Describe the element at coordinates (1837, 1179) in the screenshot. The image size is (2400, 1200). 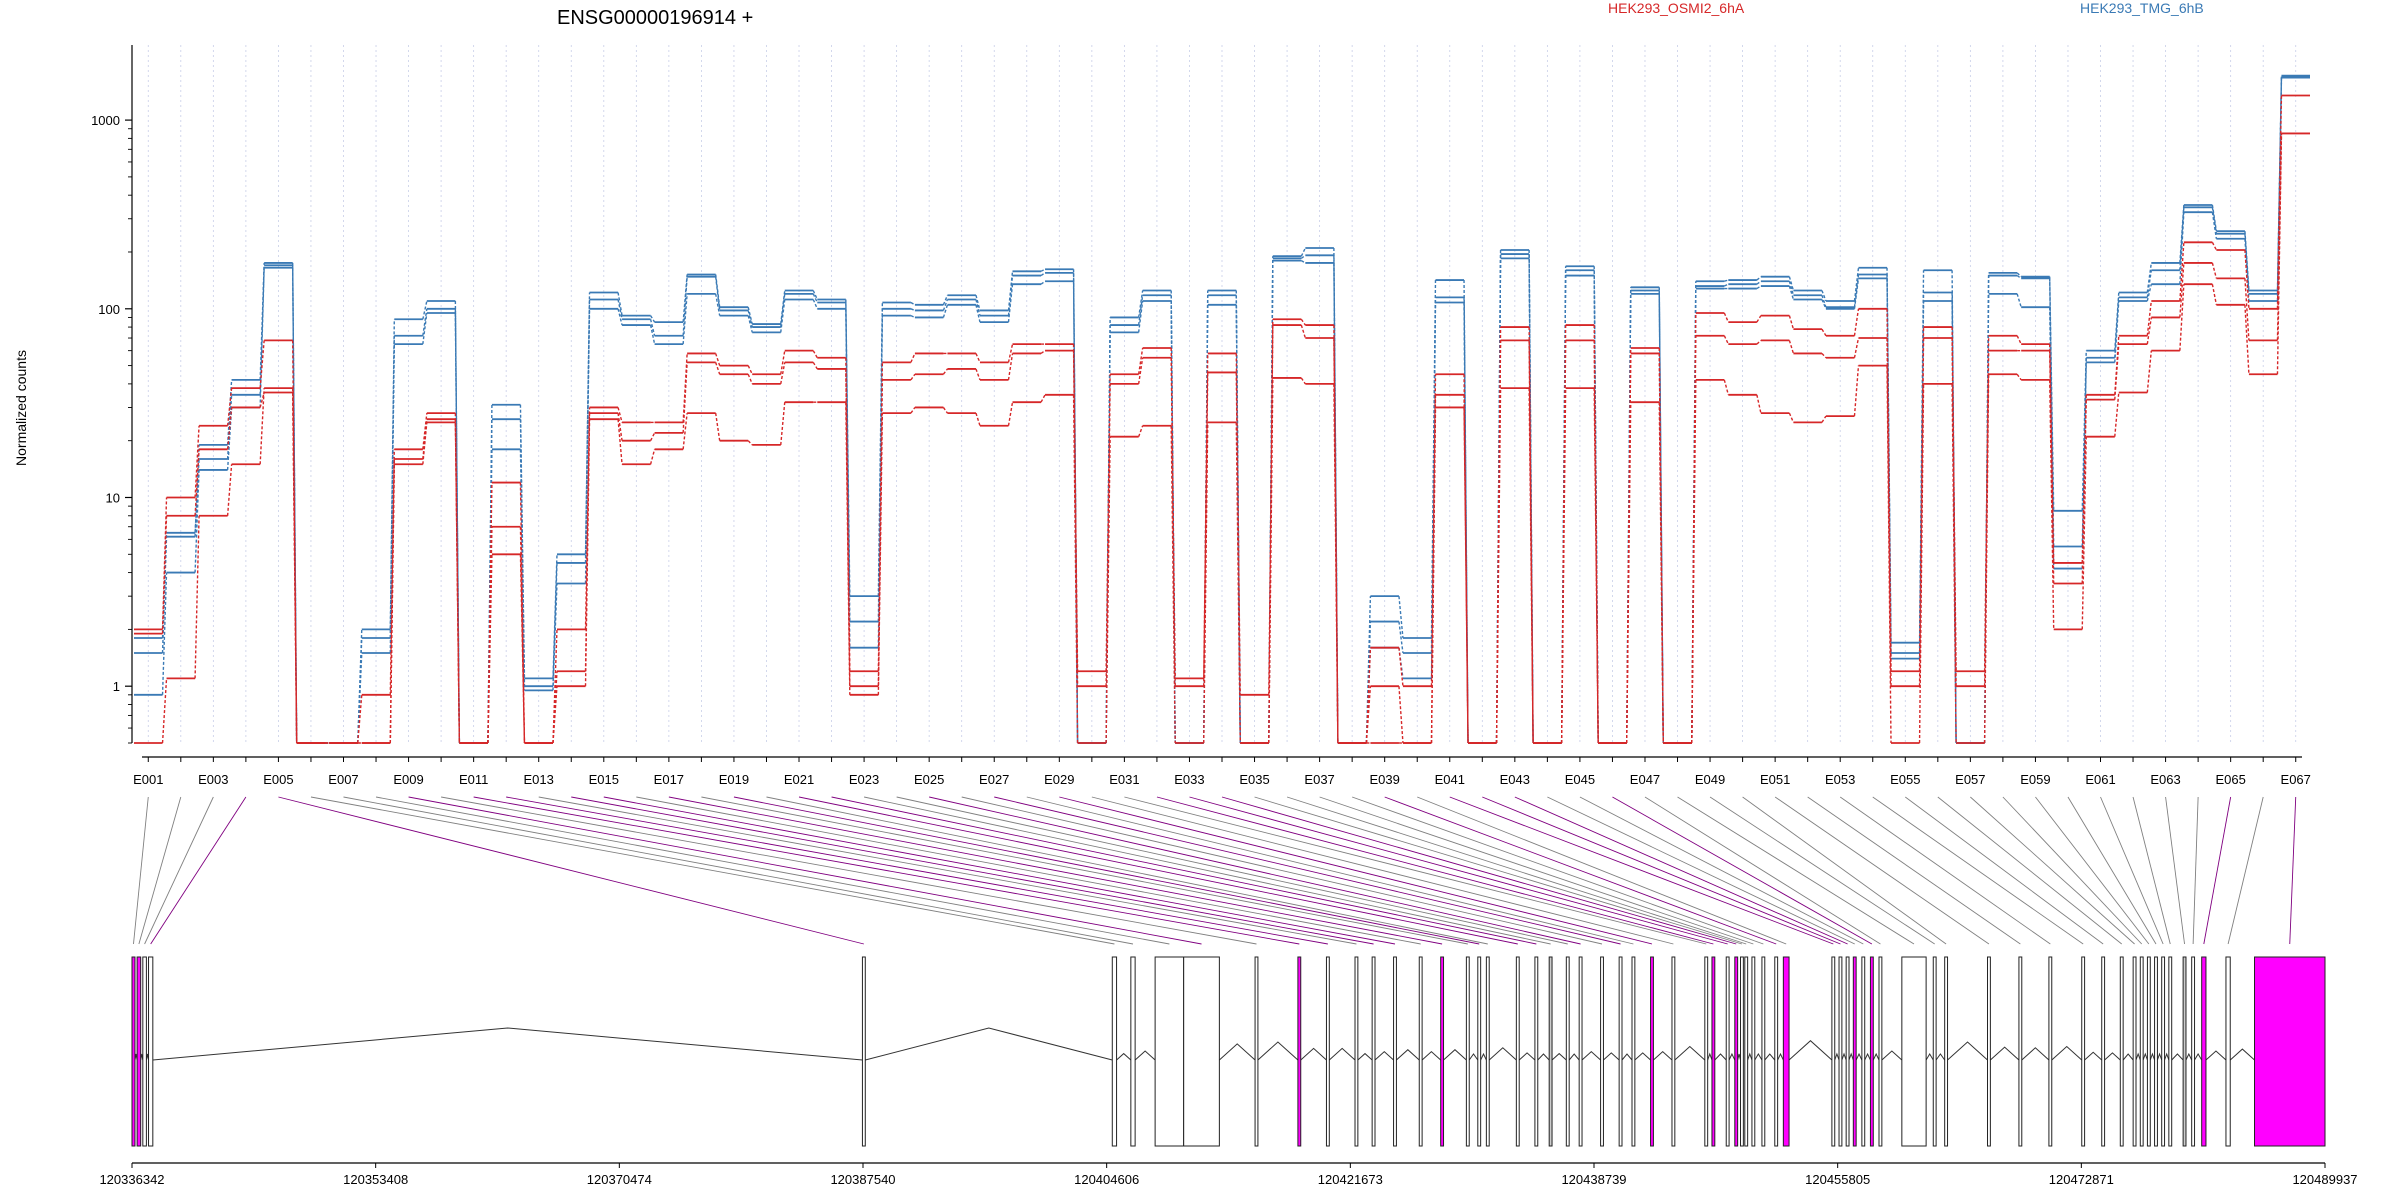
I see `genome-tick-label: 120455805` at that location.